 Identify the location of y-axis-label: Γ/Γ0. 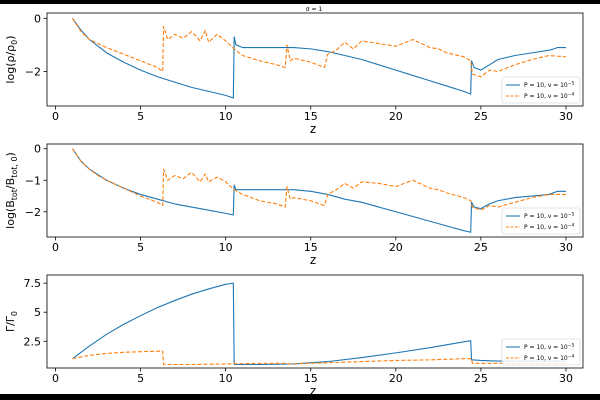
(11, 321).